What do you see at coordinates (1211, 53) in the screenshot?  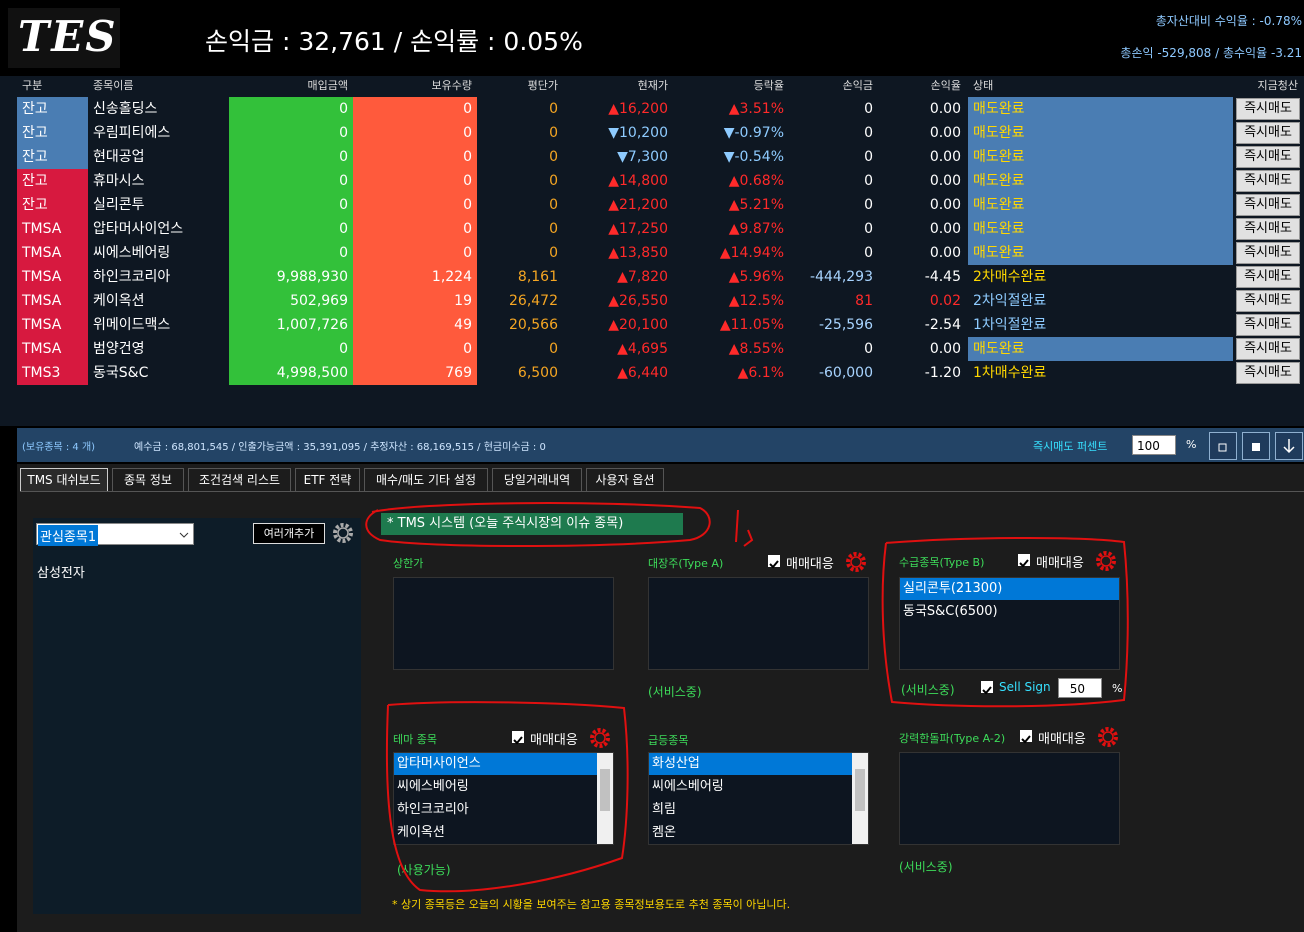 I see `total-pnl: 총손익 -529,808 / 총수익율 -3.21` at bounding box center [1211, 53].